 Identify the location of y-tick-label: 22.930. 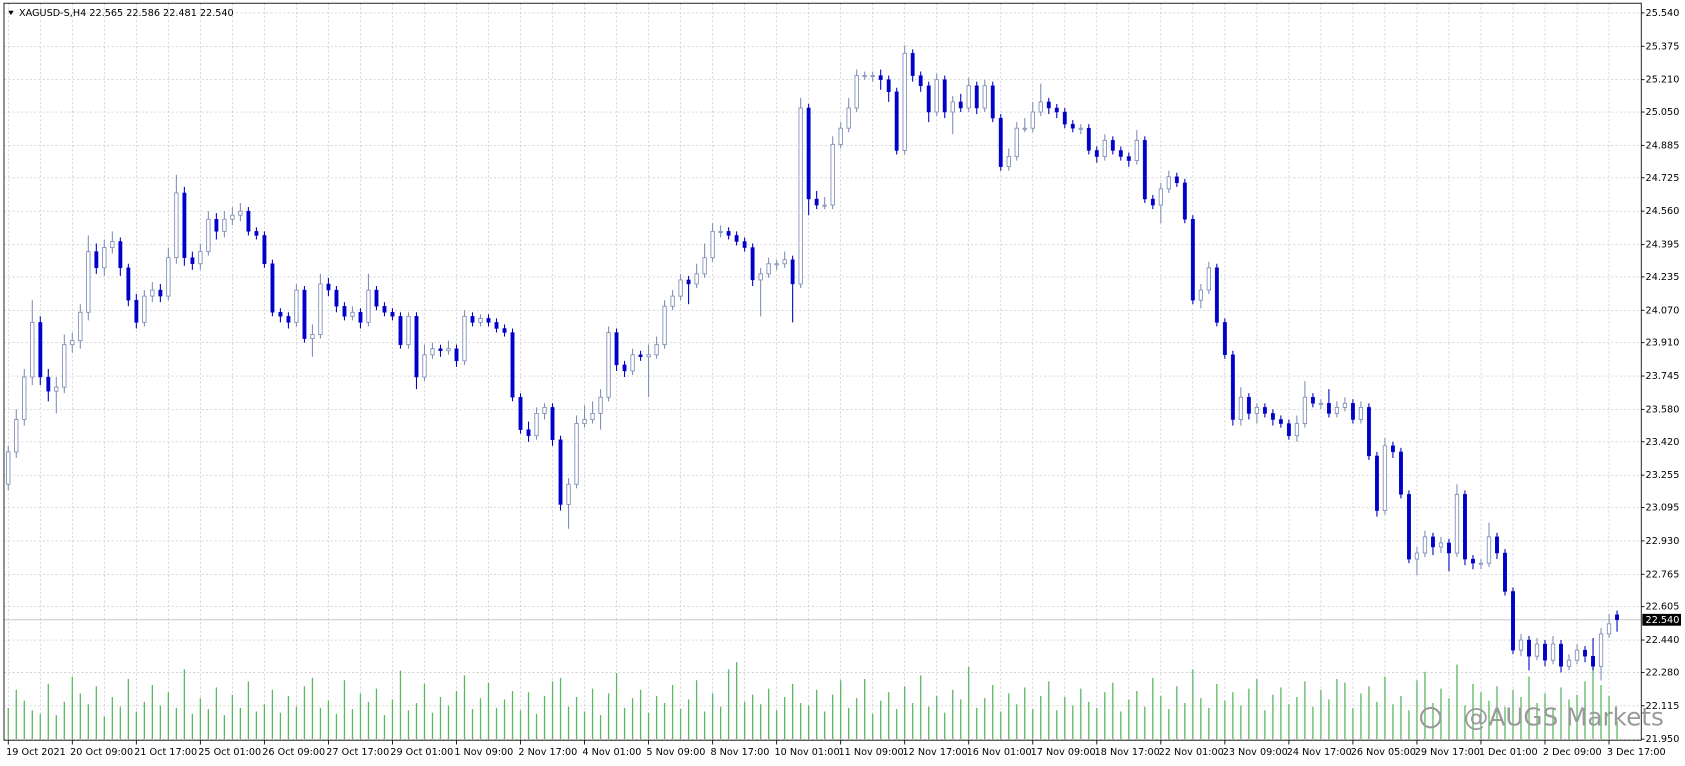
(1663, 541).